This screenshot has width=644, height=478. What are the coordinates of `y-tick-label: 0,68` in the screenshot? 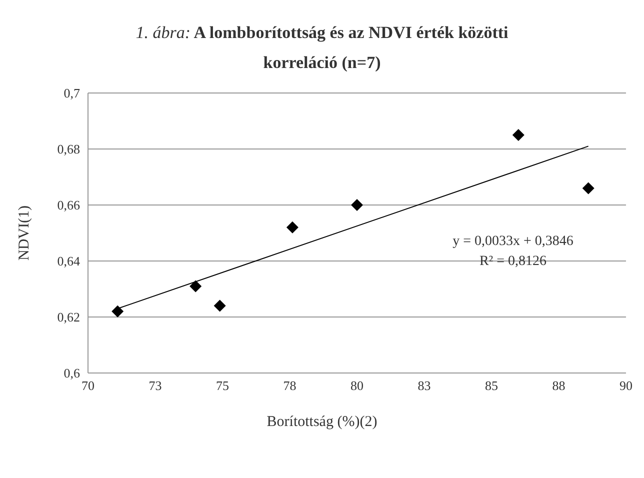 It's located at (68, 149).